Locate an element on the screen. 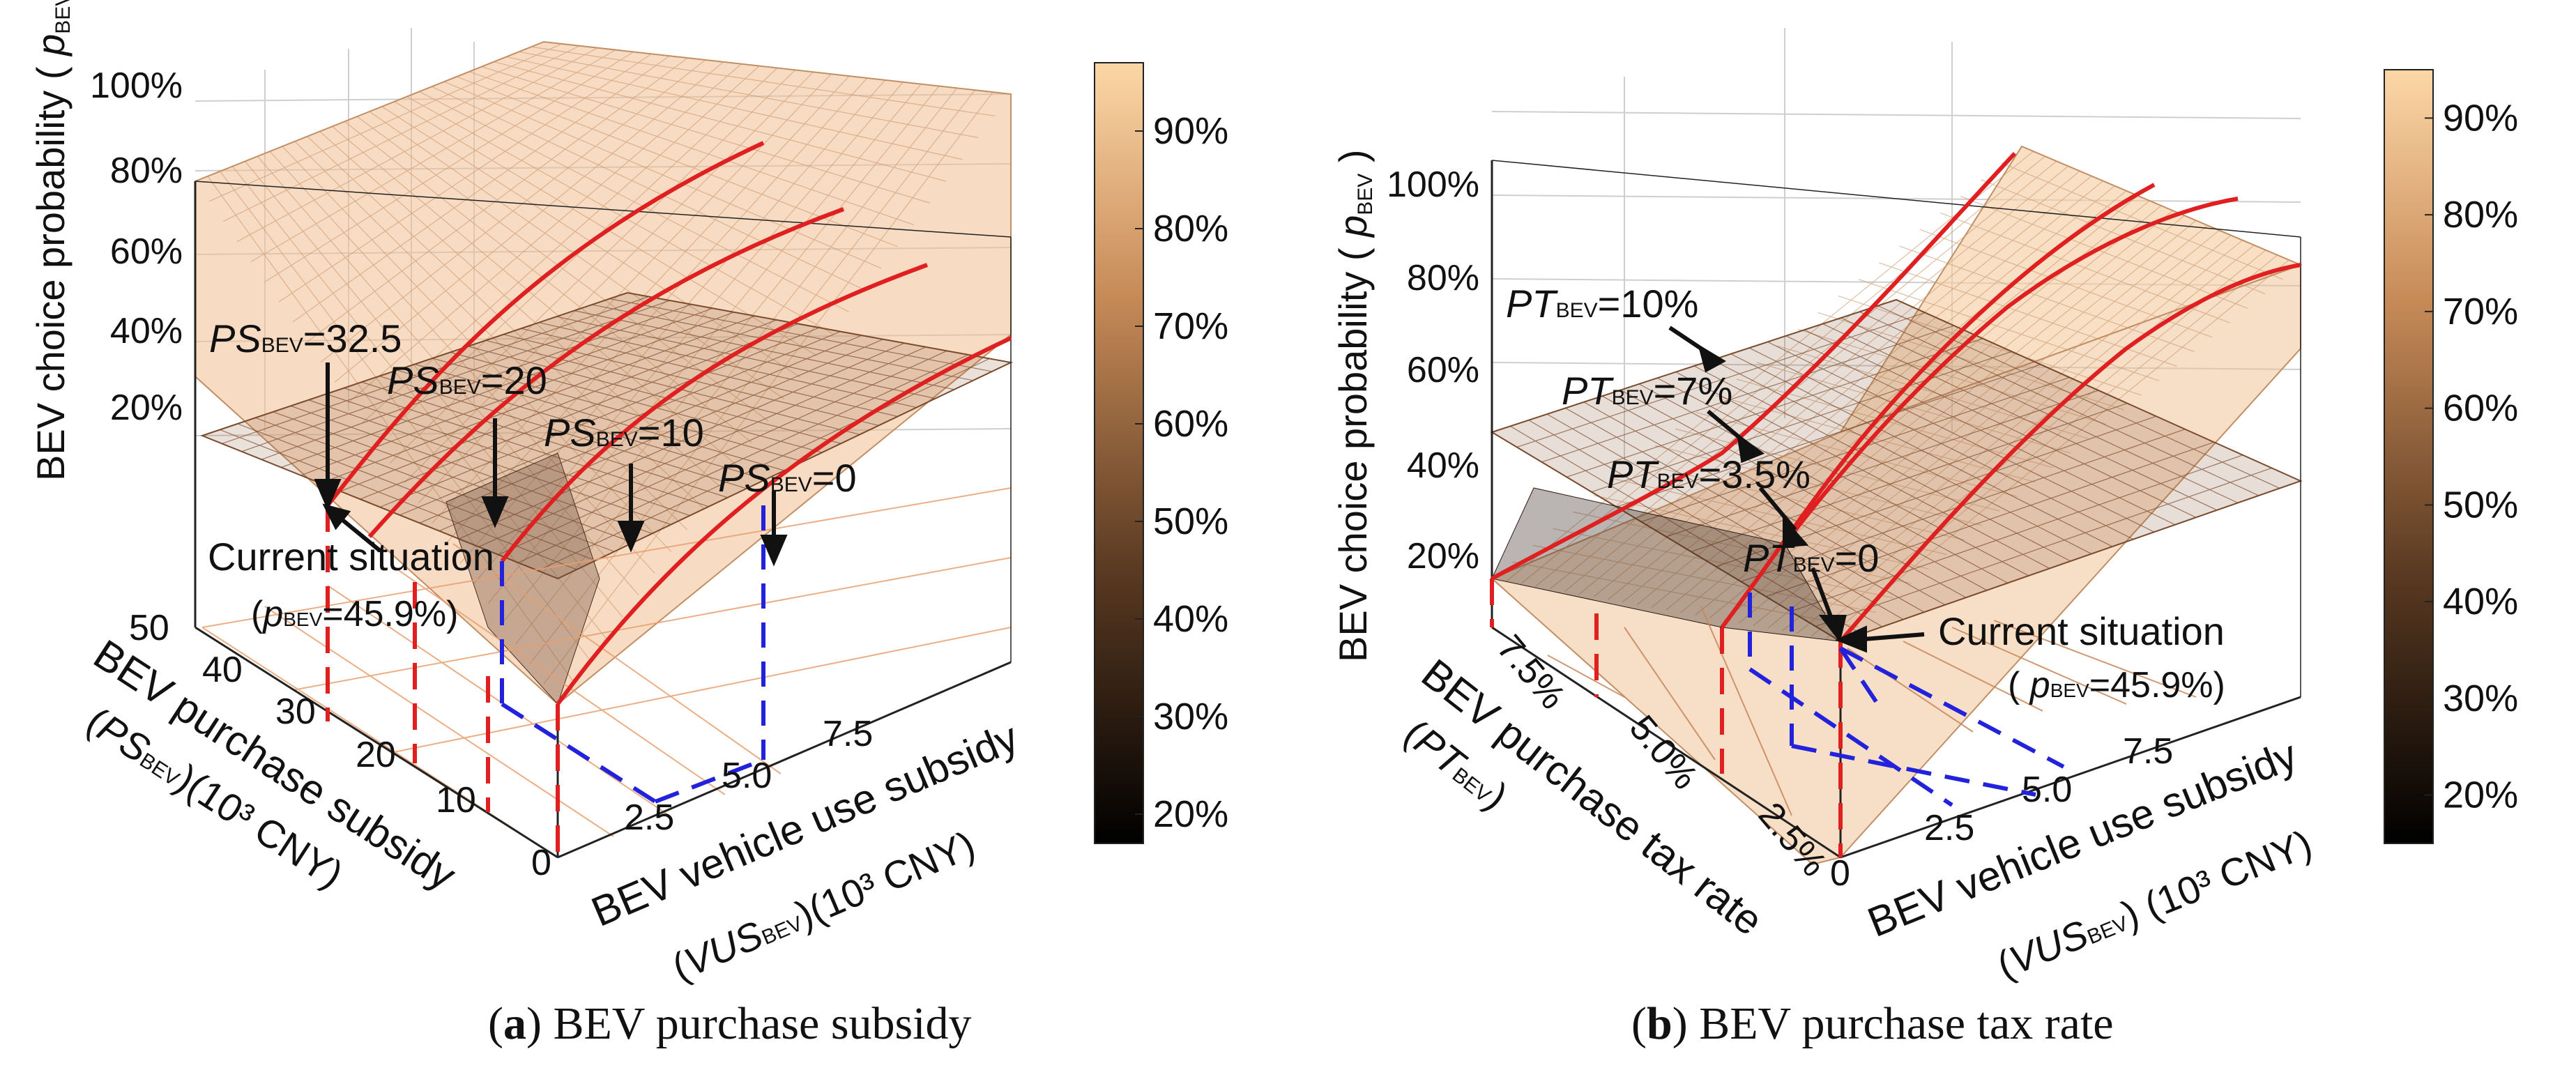 This screenshot has height=1070, width=2576. panel-b-z-tick-1: 40% is located at coordinates (1443, 466).